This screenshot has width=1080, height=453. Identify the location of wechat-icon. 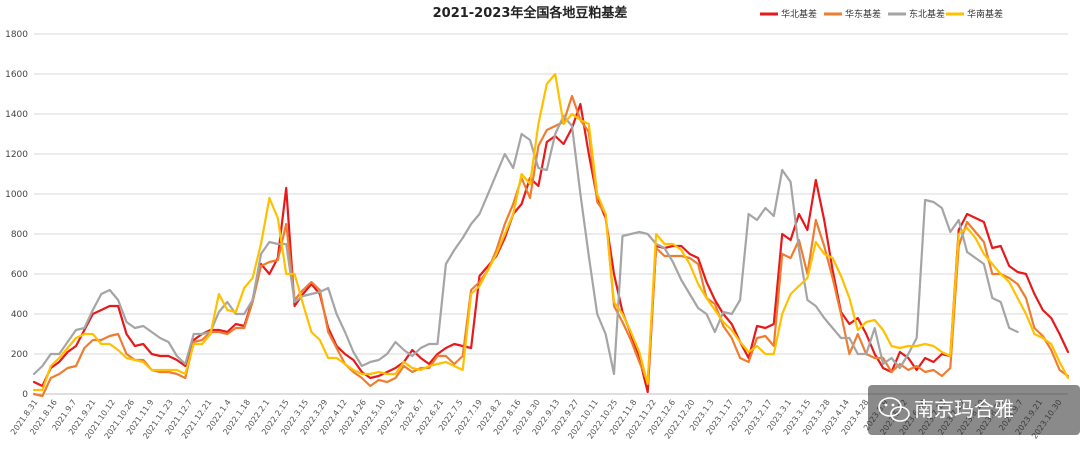
(894, 409).